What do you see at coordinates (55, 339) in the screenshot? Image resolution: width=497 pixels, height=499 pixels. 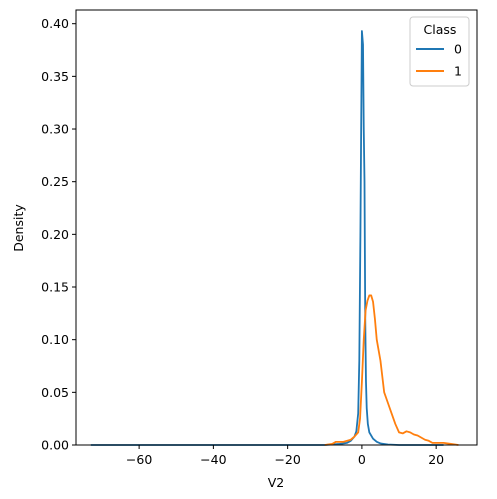 I see `y-tick-label: 0.10` at bounding box center [55, 339].